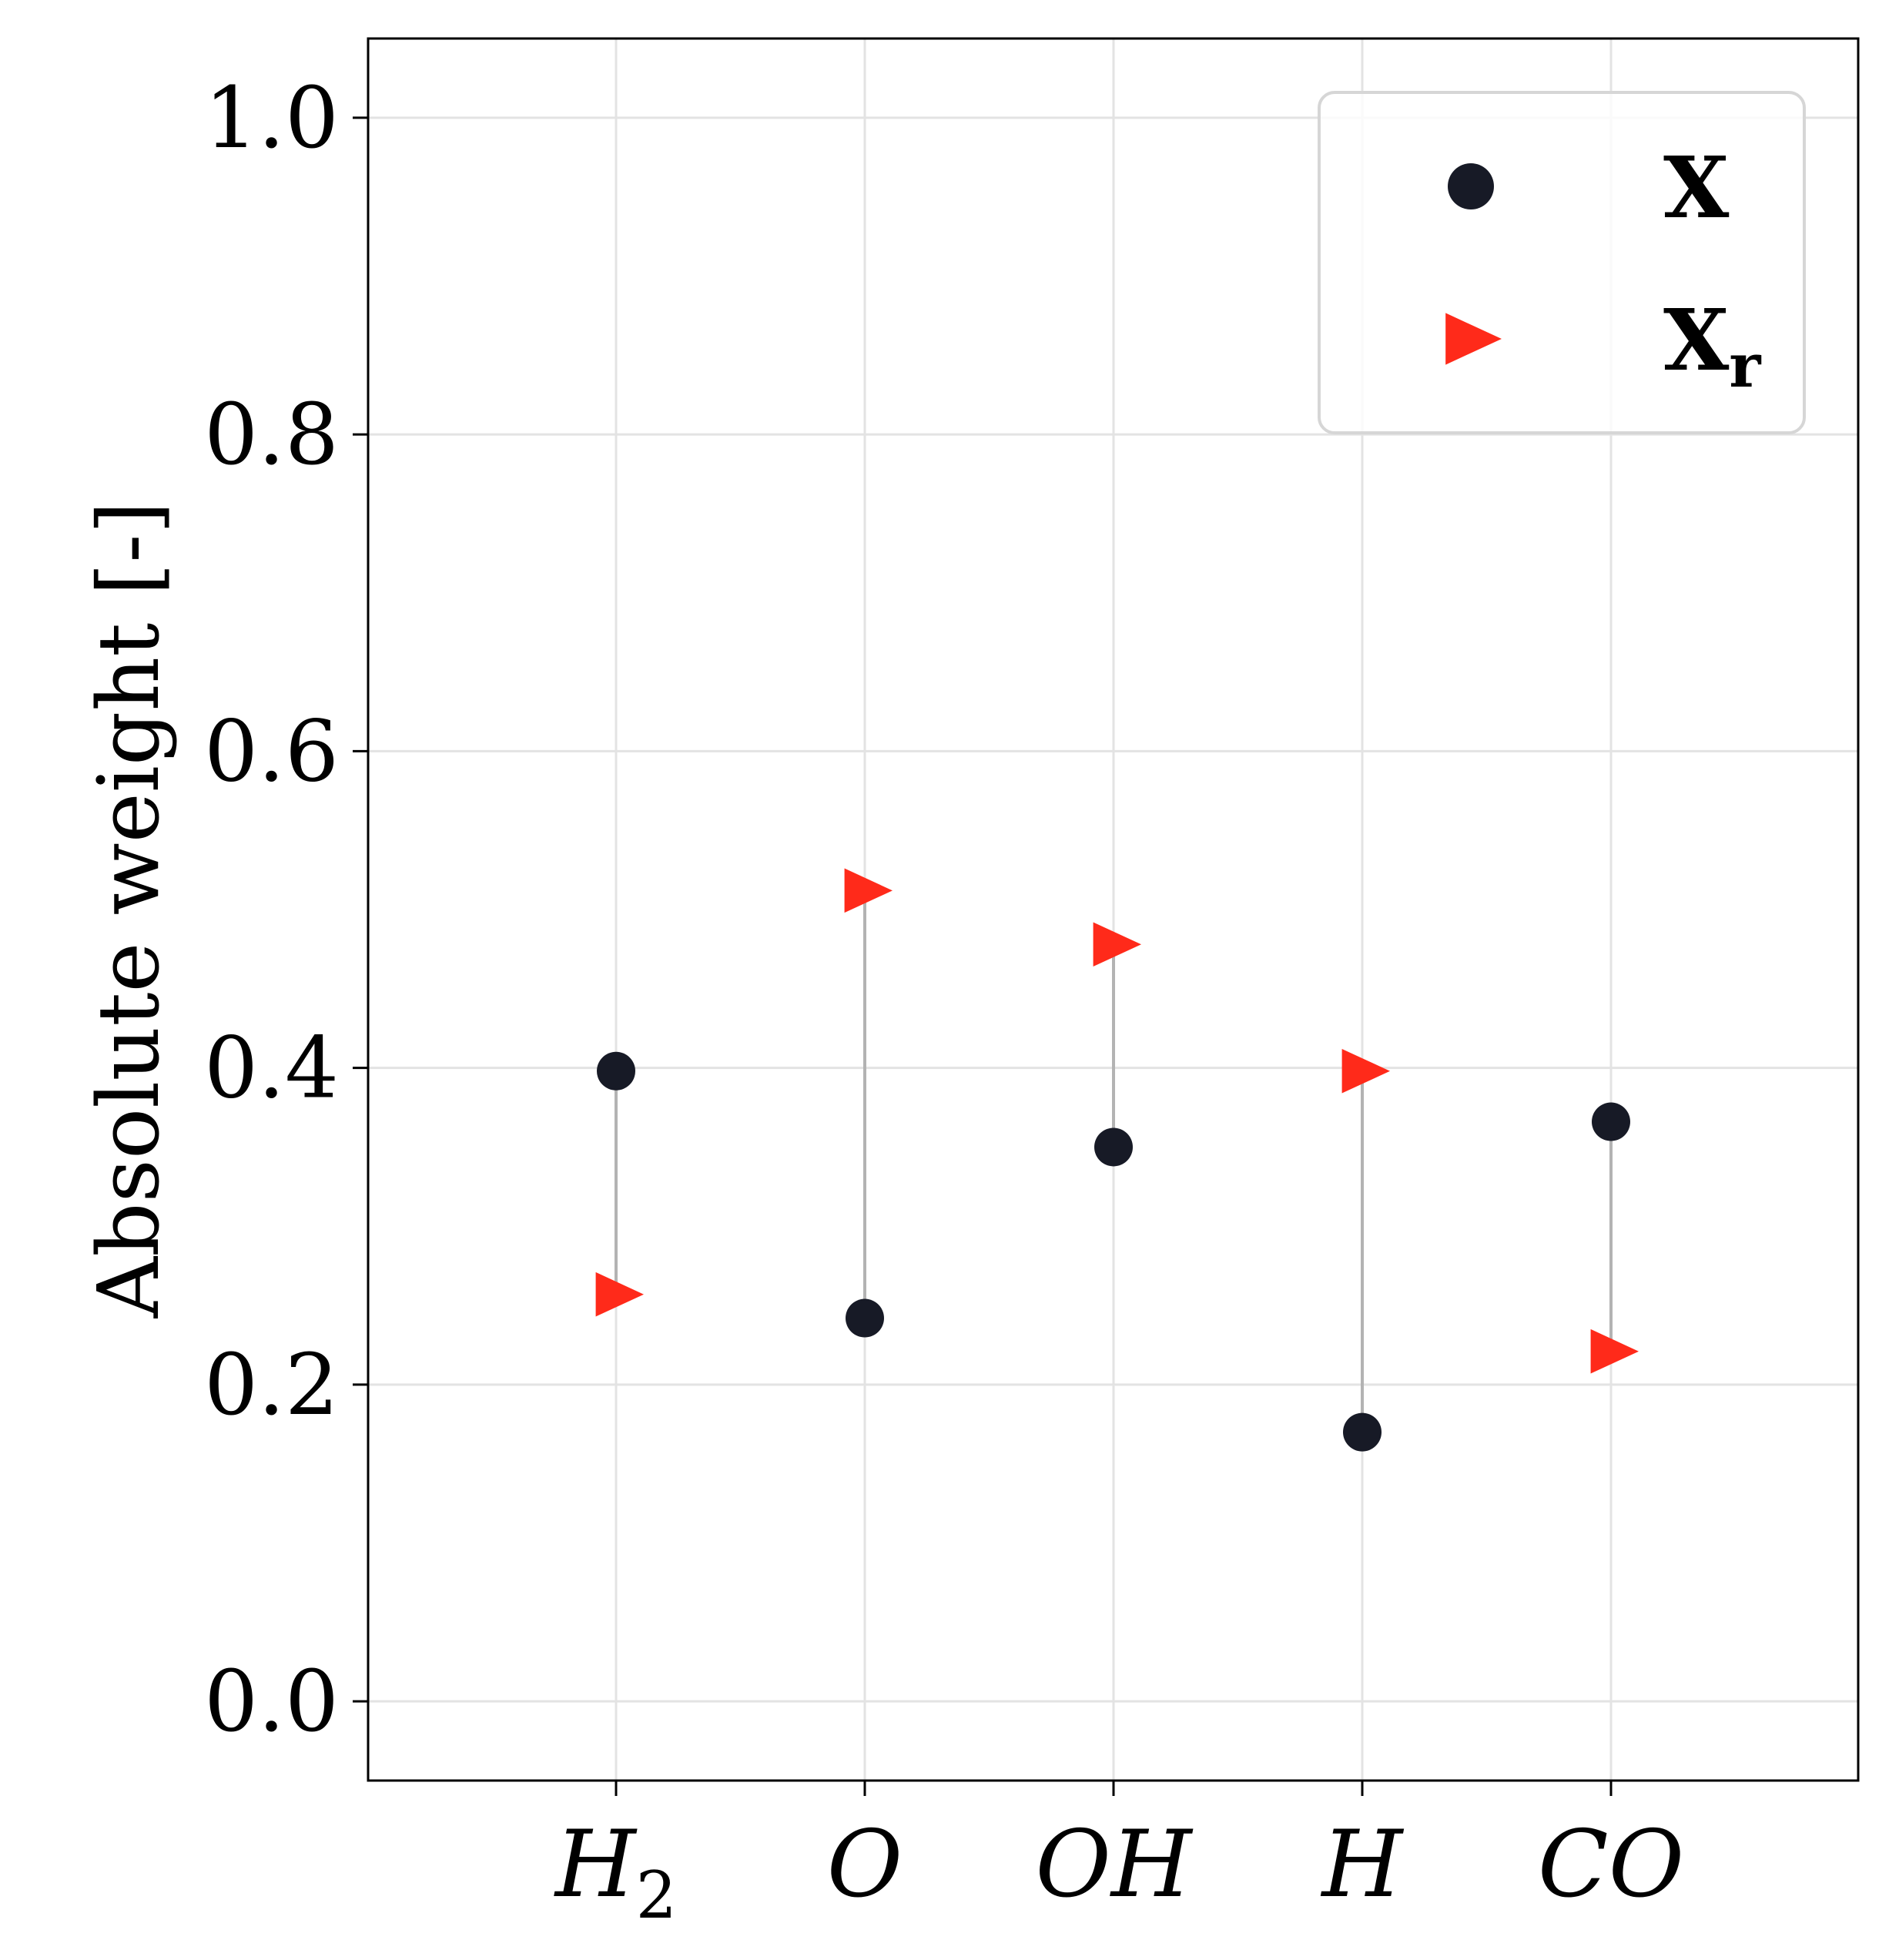 The height and width of the screenshot is (1960, 1899). Describe the element at coordinates (128, 910) in the screenshot. I see `y-axis-label: Absolute weight [-]` at that location.